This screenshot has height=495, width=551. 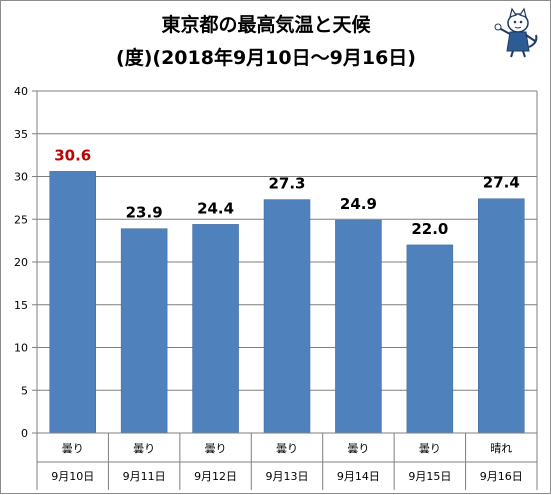 I want to click on data-label: 27.4, so click(x=501, y=183).